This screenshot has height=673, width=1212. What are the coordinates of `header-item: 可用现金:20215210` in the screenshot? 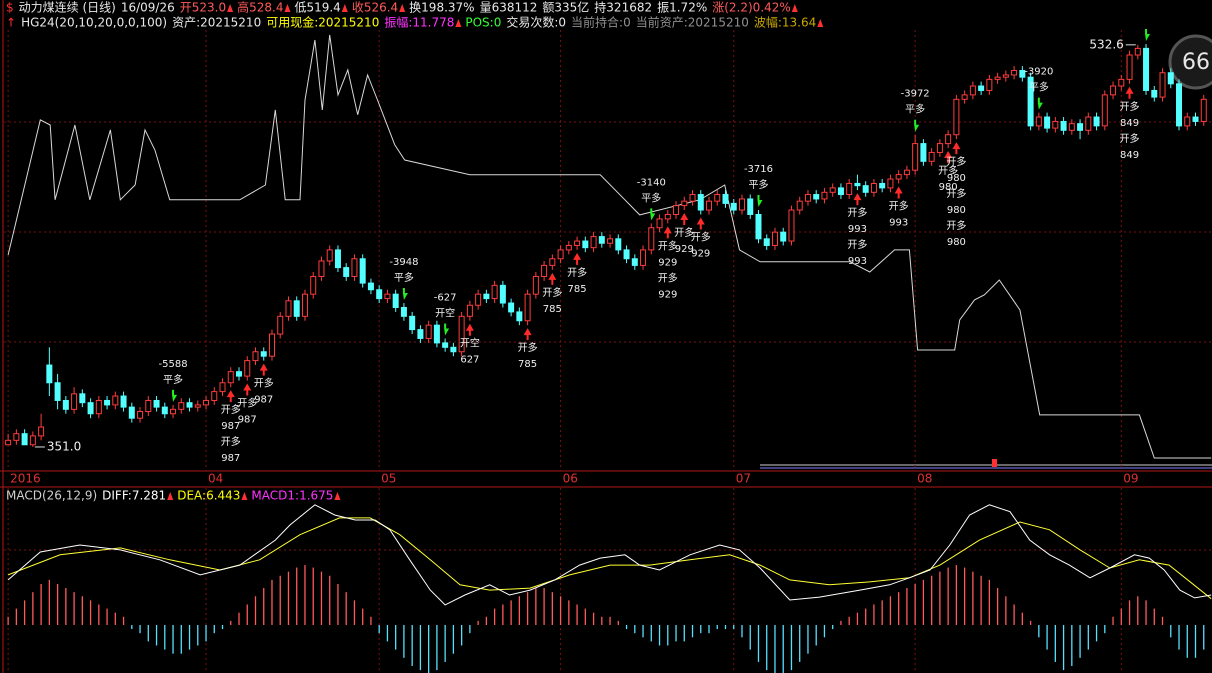 It's located at (322, 22).